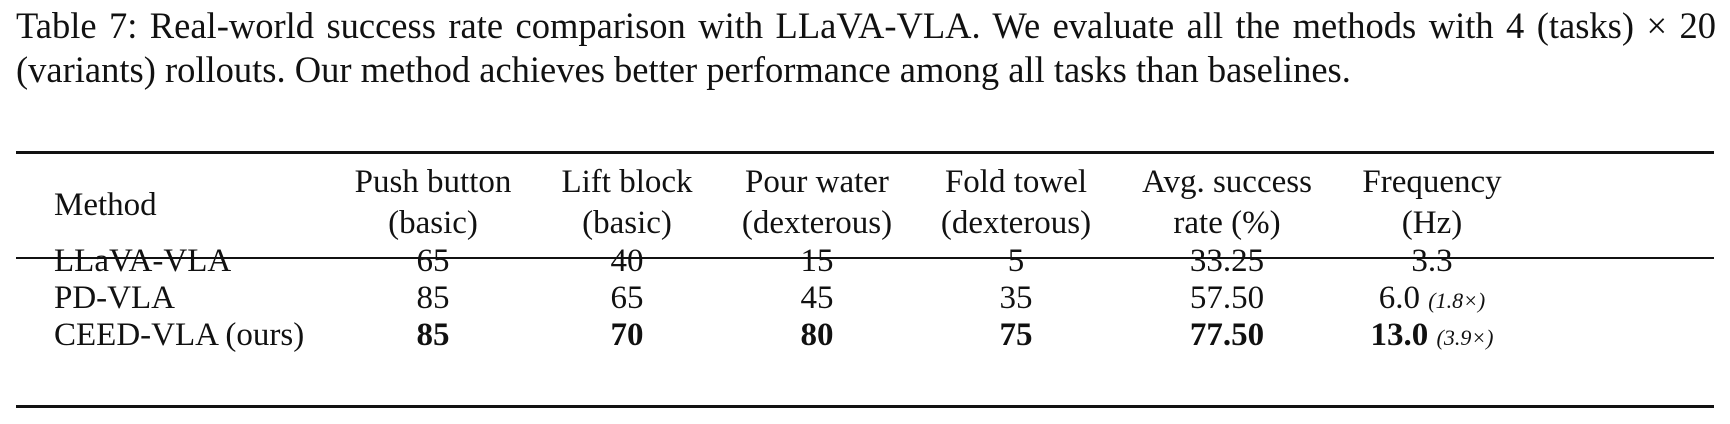  What do you see at coordinates (817, 182) in the screenshot?
I see `header-pour-water-line1: Pour water` at bounding box center [817, 182].